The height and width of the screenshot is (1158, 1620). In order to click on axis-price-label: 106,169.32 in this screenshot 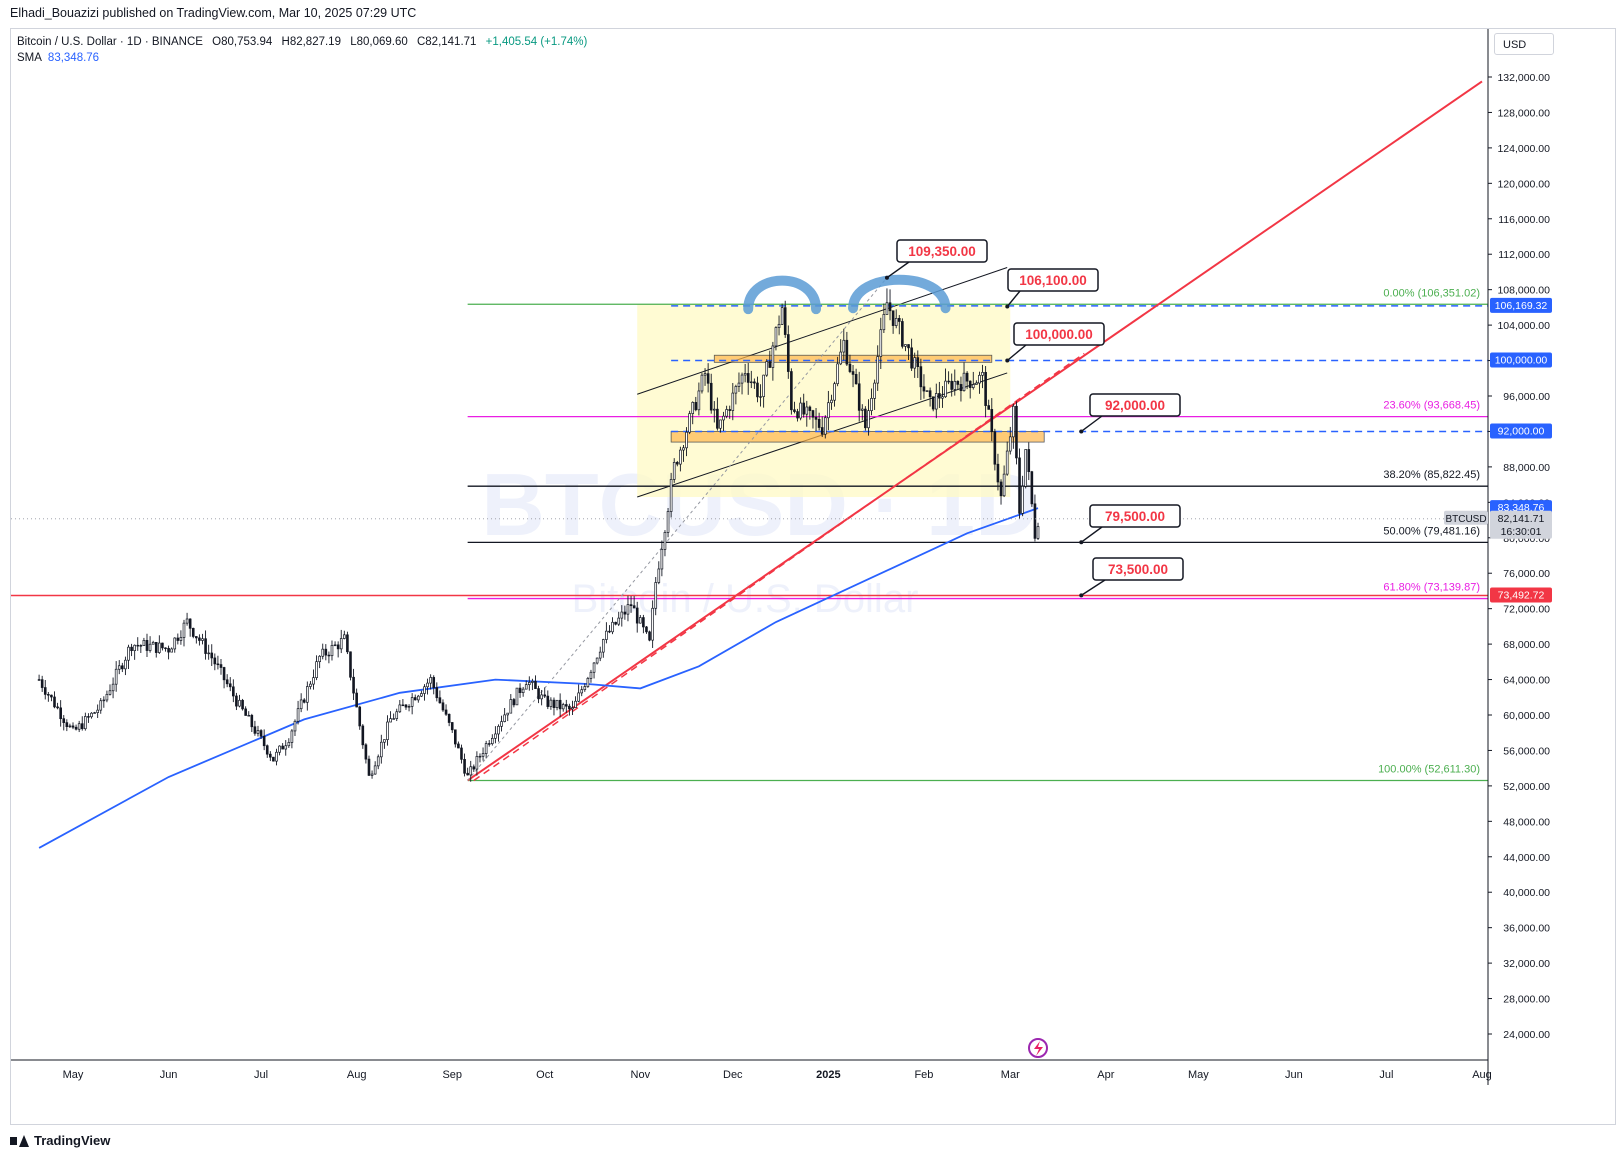, I will do `click(1521, 305)`.